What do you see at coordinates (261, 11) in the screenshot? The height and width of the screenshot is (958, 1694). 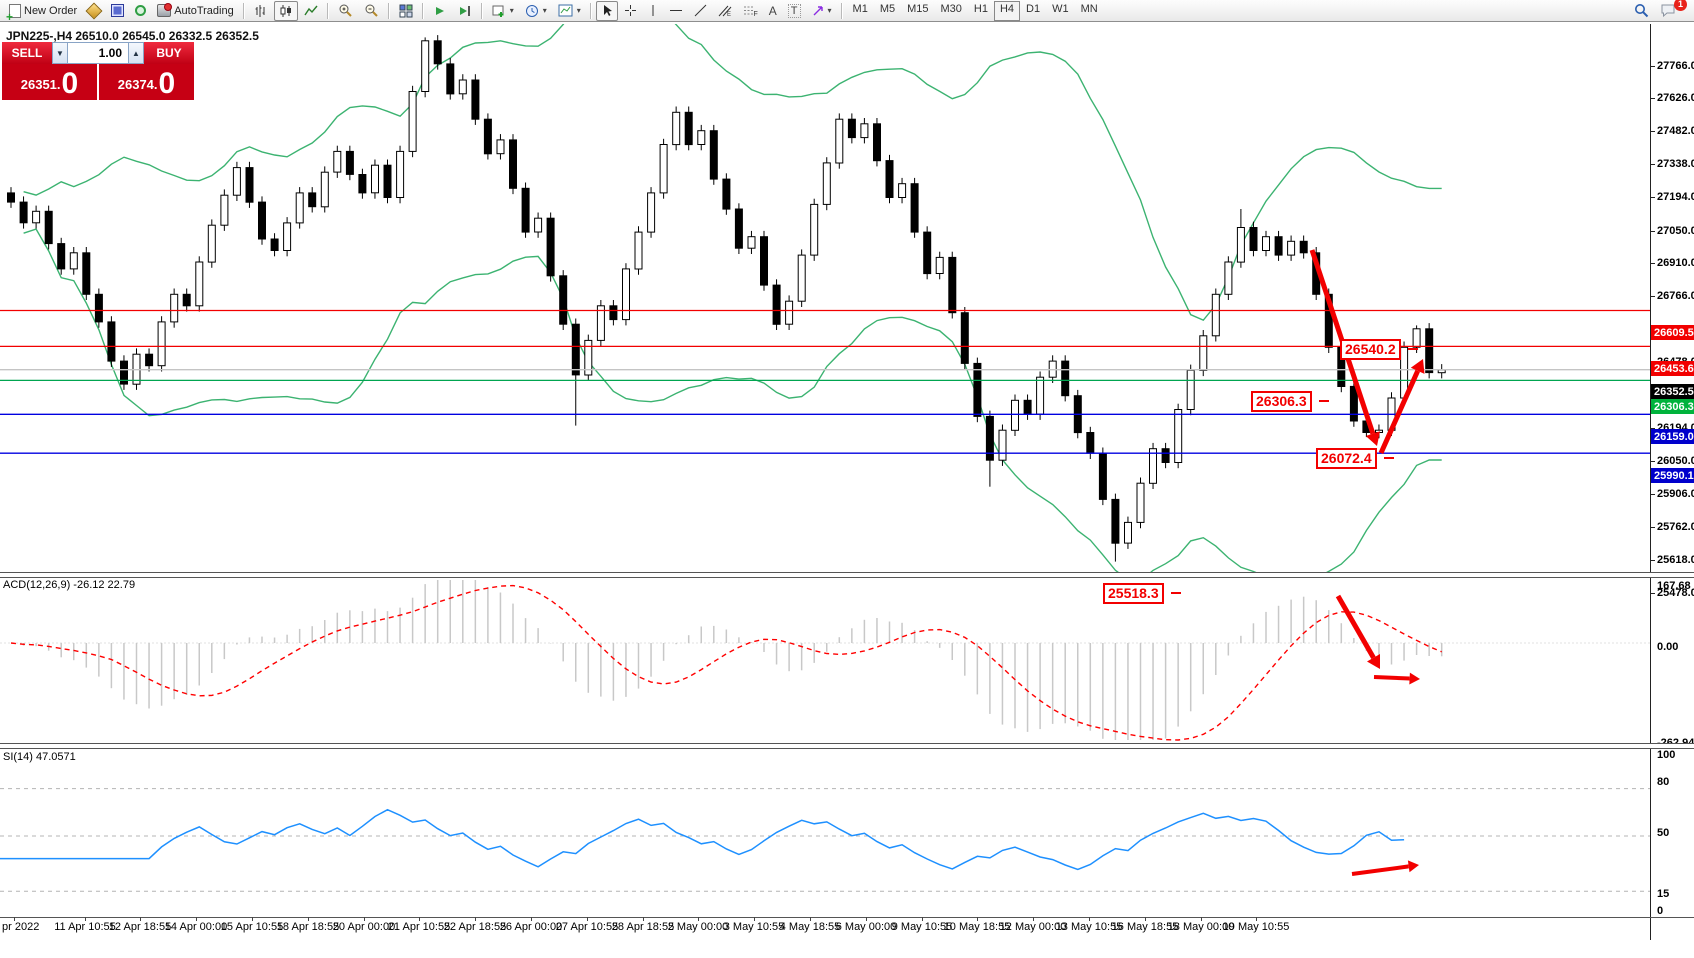 I see `bar-chart-button` at bounding box center [261, 11].